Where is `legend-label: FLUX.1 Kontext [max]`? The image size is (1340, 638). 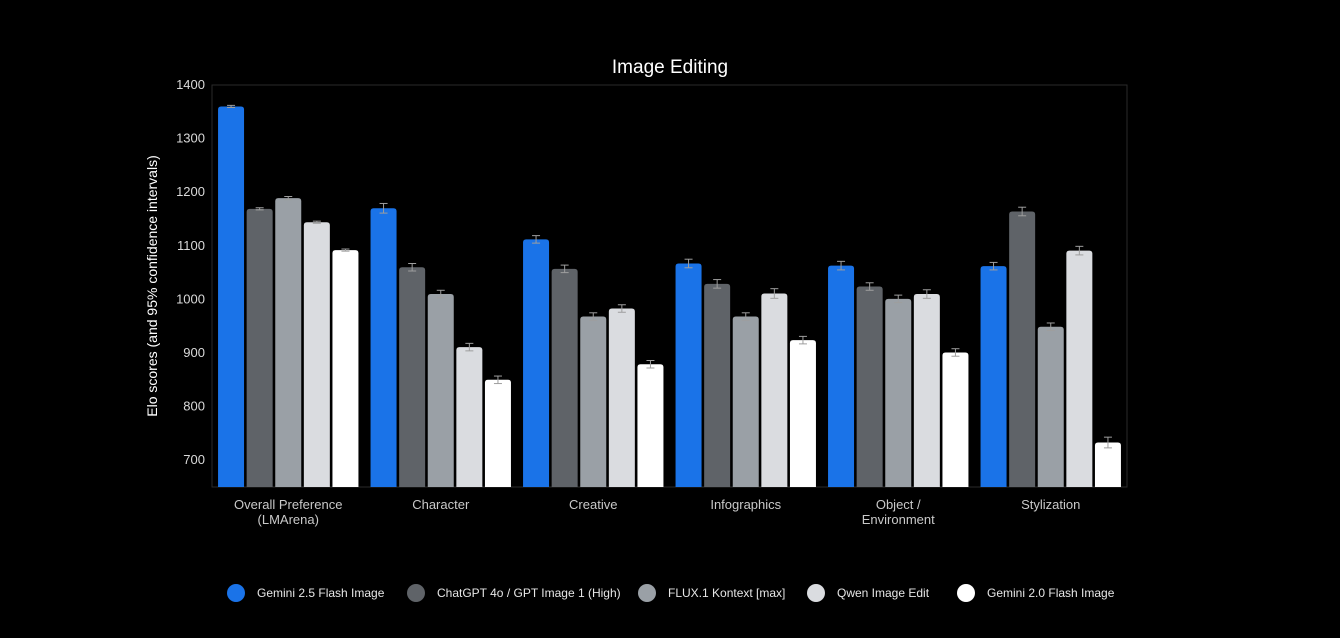
legend-label: FLUX.1 Kontext [max] is located at coordinates (726, 593).